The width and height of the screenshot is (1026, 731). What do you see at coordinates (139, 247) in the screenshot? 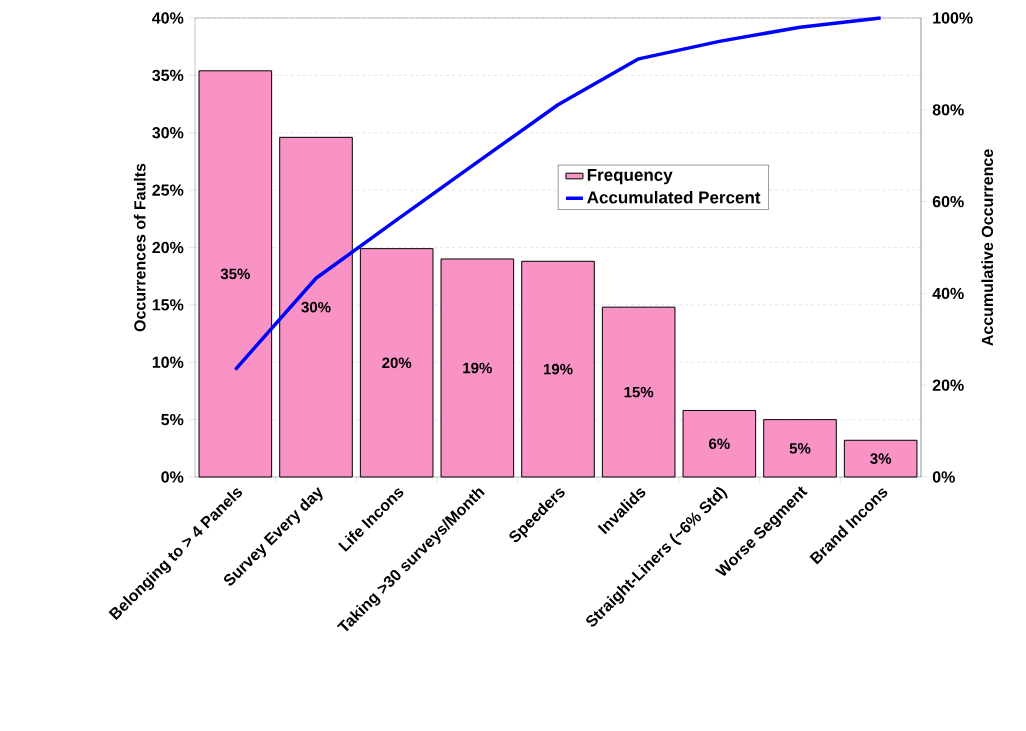
I see `y-axis-title: Occurrences of Faults` at bounding box center [139, 247].